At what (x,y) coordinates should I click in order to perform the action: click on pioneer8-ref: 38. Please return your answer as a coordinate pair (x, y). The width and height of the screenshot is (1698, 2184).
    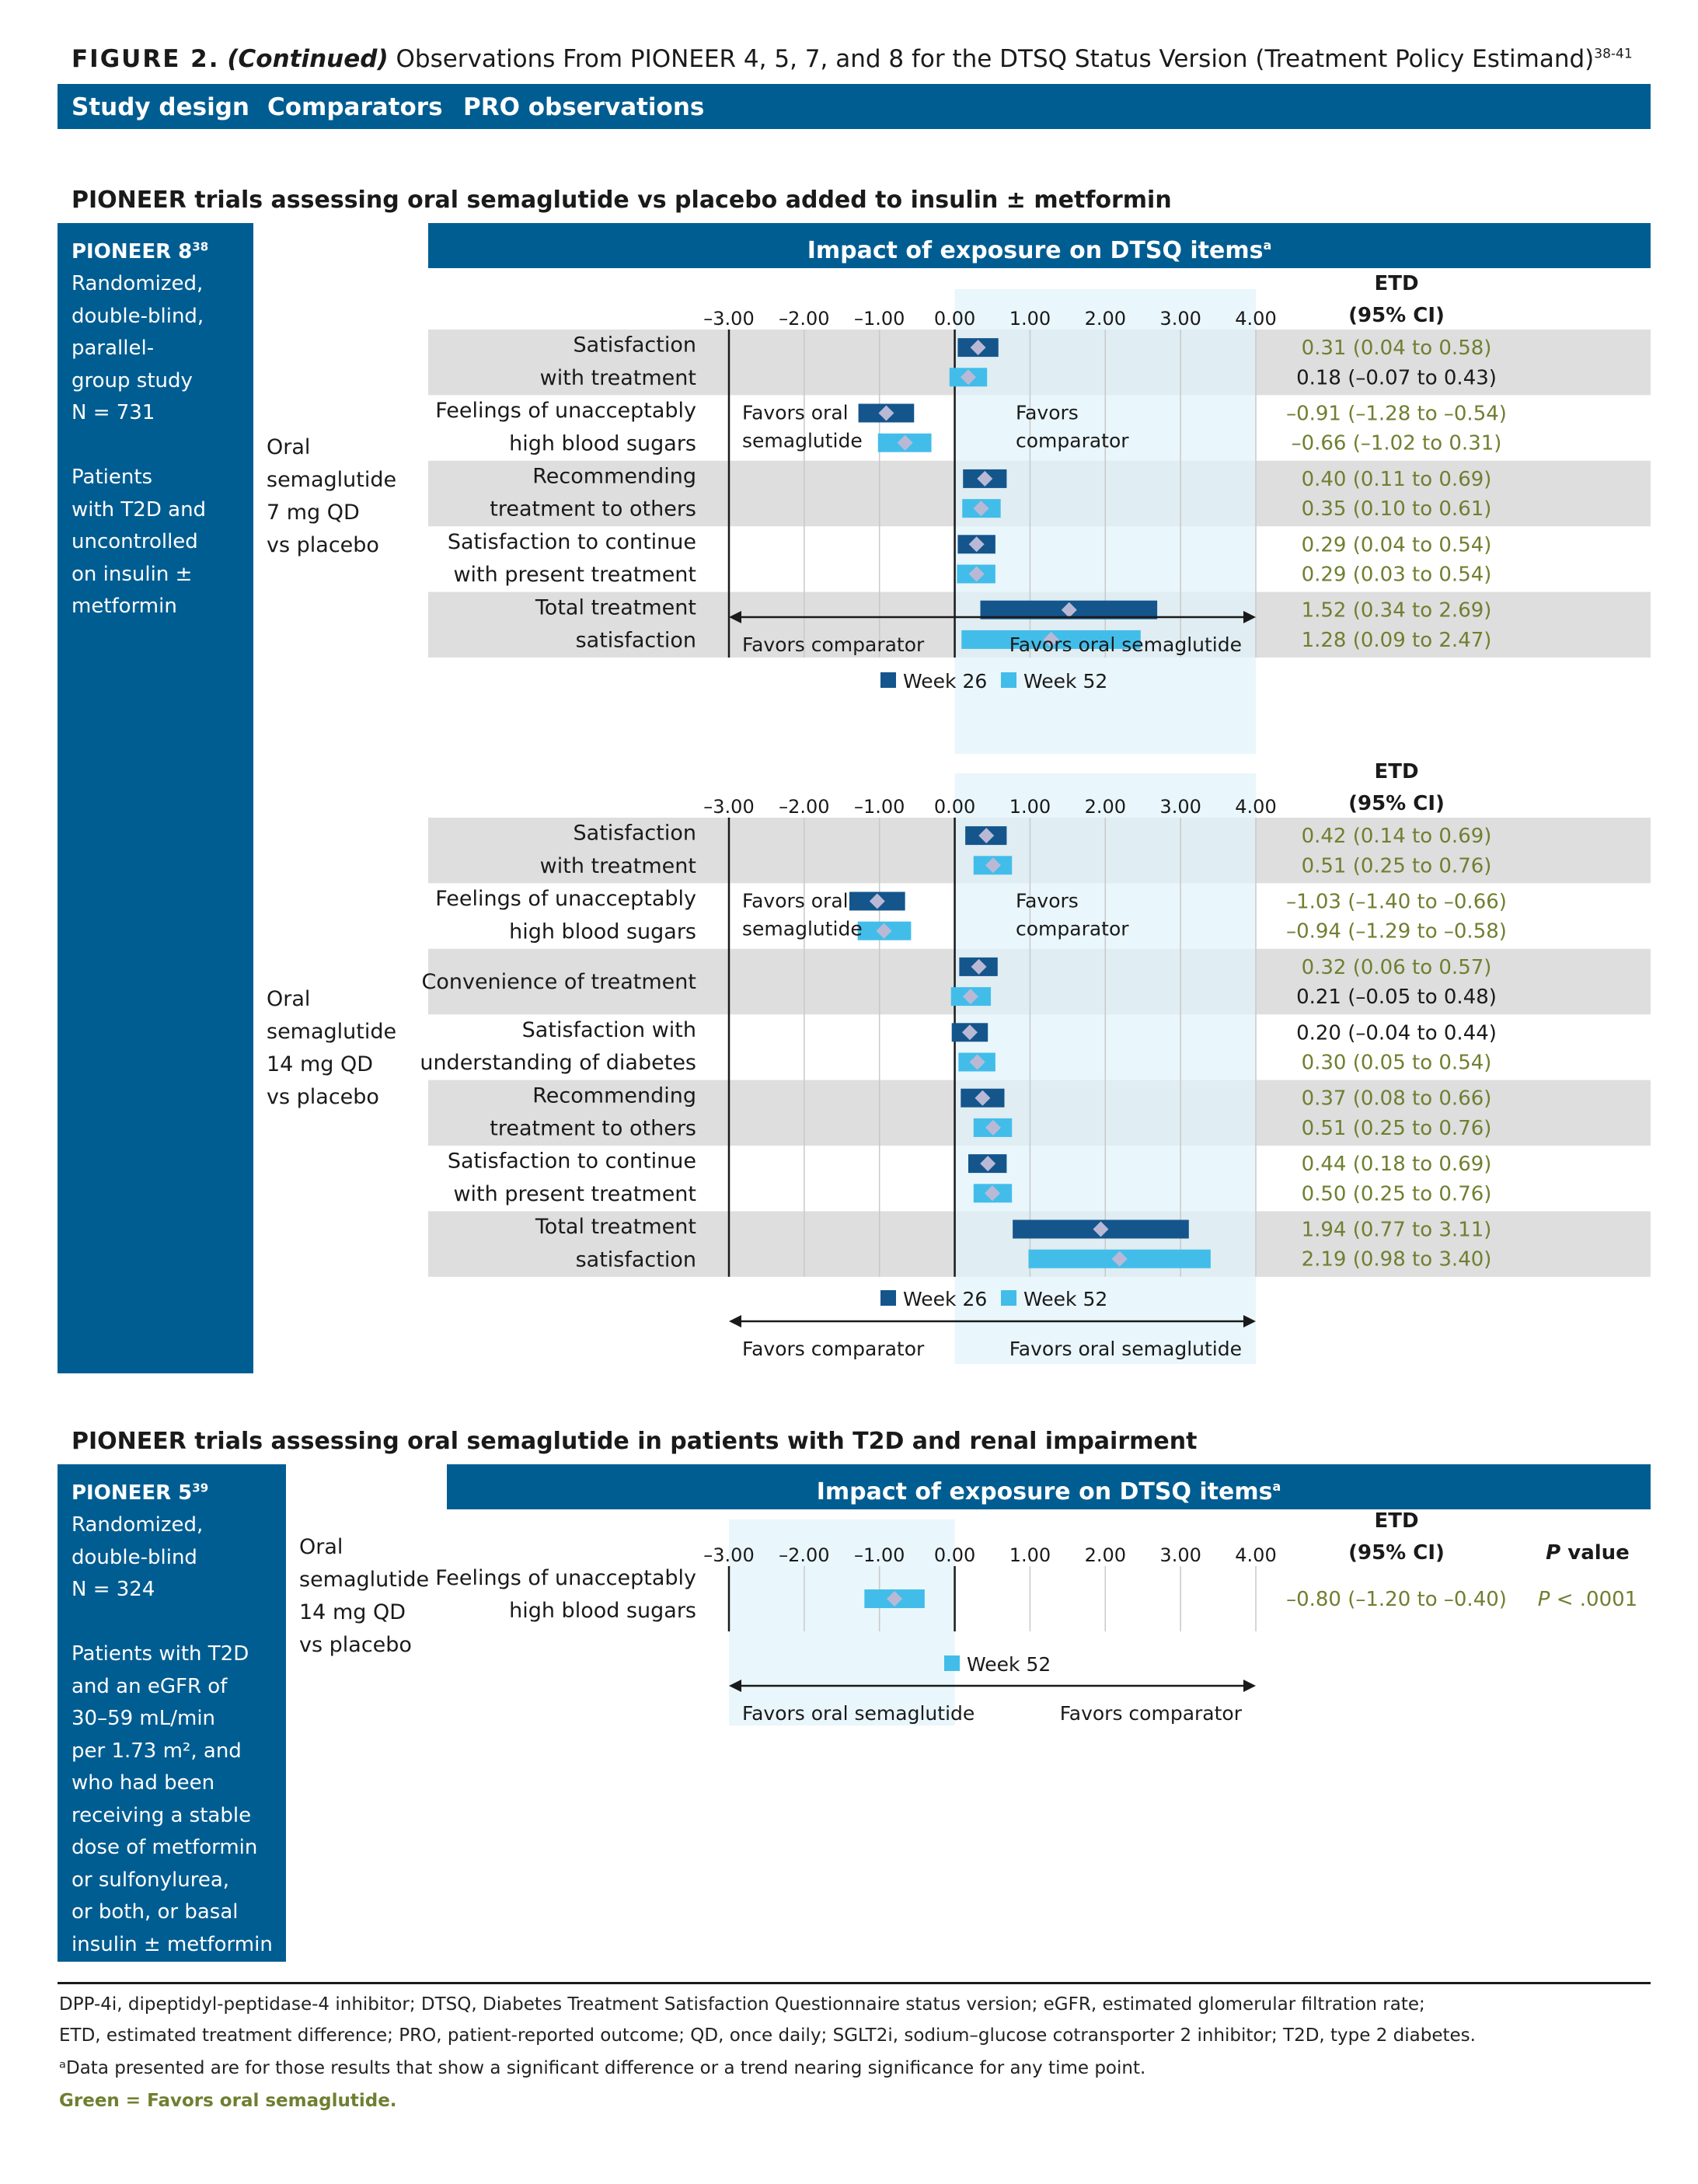
    Looking at the image, I should click on (200, 246).